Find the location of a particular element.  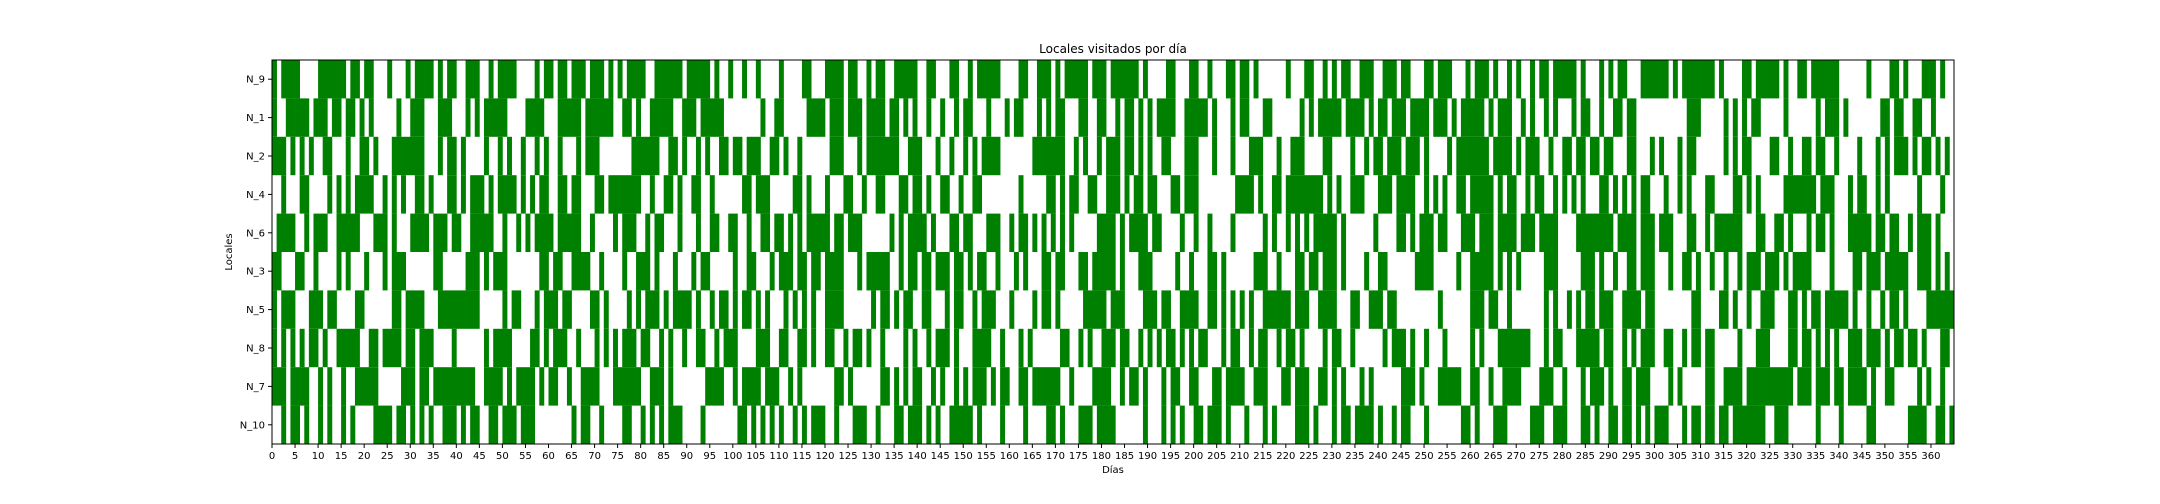

x-tick-label: 80 is located at coordinates (640, 456).